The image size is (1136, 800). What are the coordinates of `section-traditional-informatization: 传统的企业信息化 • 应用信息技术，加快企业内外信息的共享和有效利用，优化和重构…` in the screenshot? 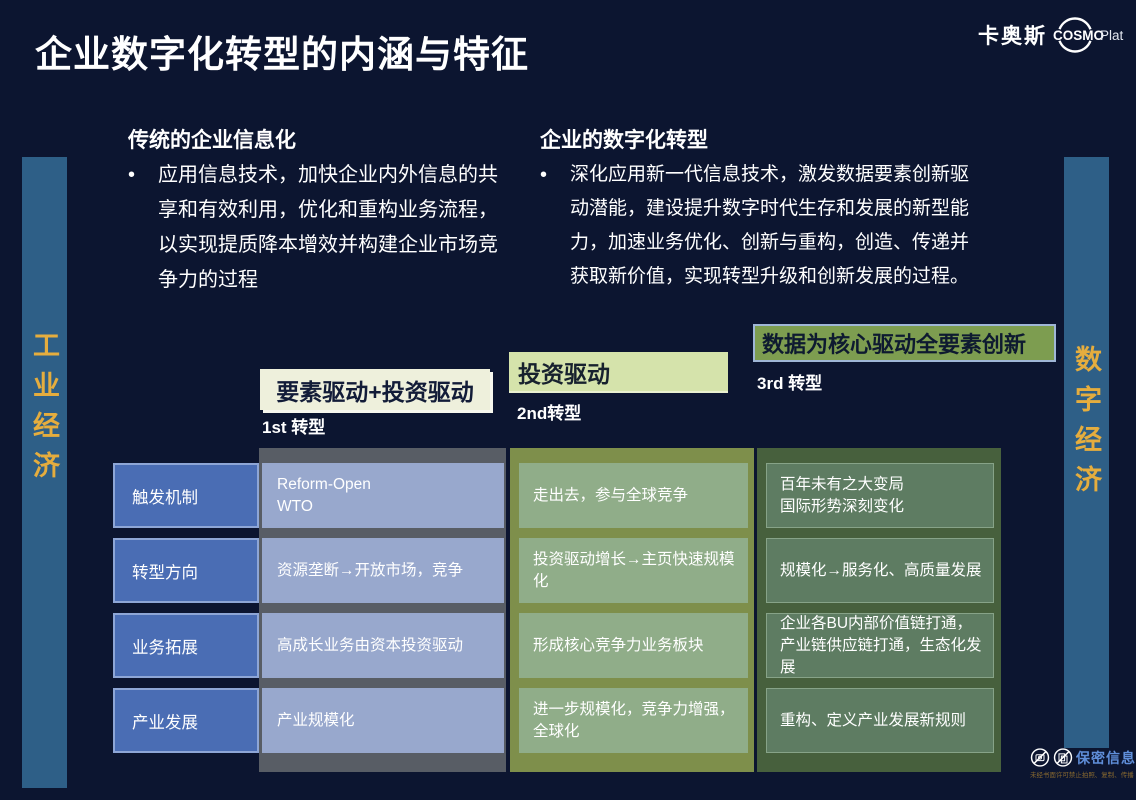 It's located at (328, 211).